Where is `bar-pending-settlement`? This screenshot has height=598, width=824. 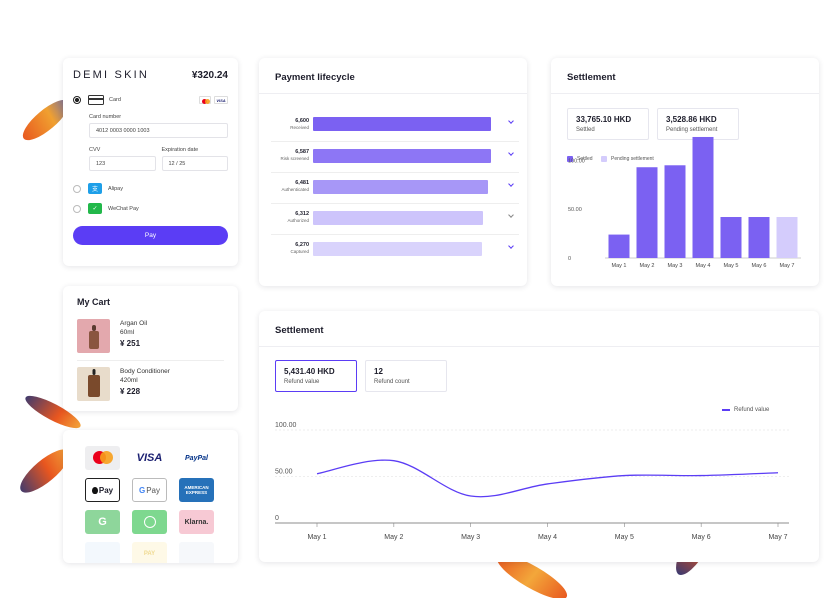 bar-pending-settlement is located at coordinates (787, 237).